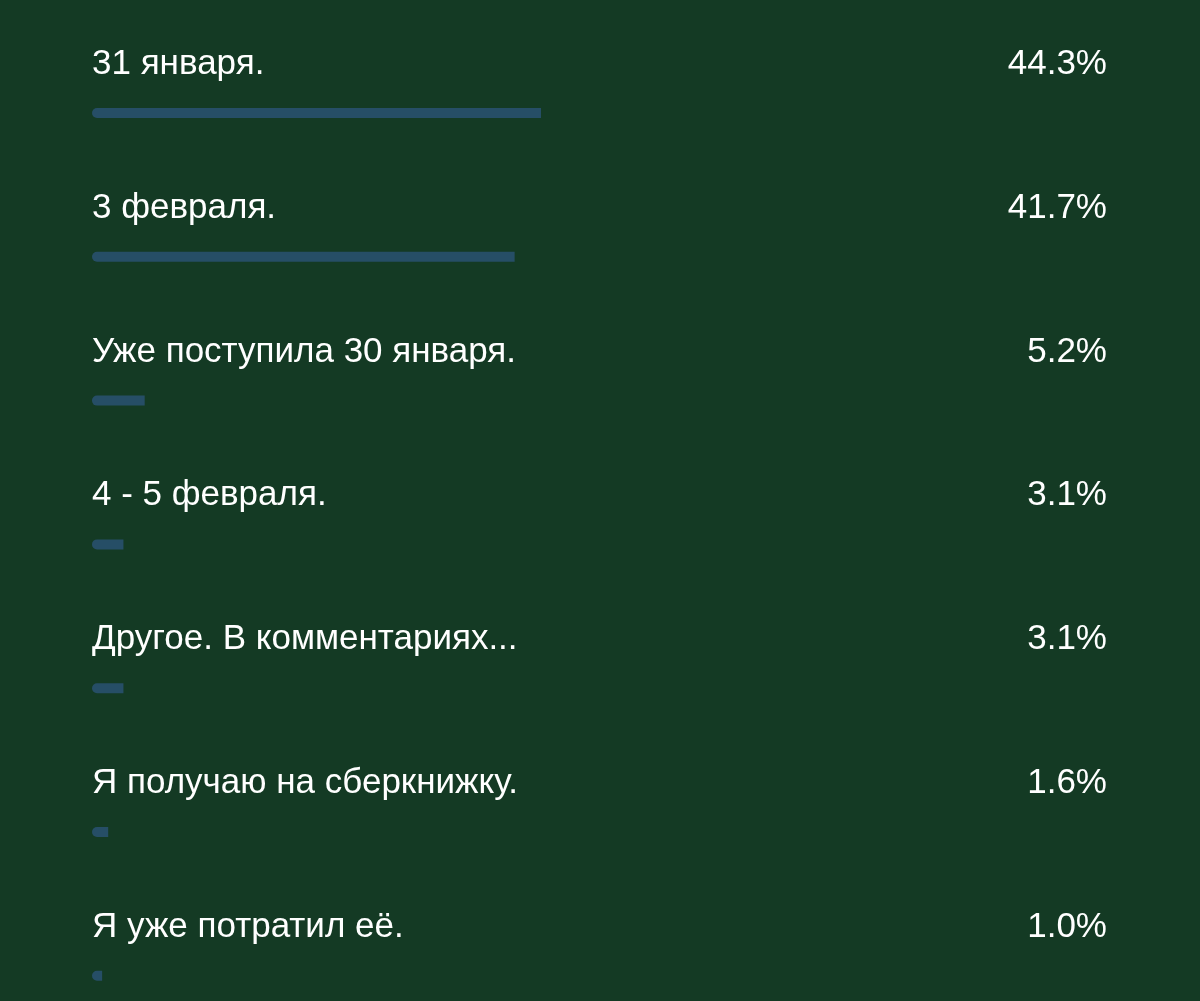  Describe the element at coordinates (184, 205) in the screenshot. I see `y-tick-label: 3 февраля.` at that location.